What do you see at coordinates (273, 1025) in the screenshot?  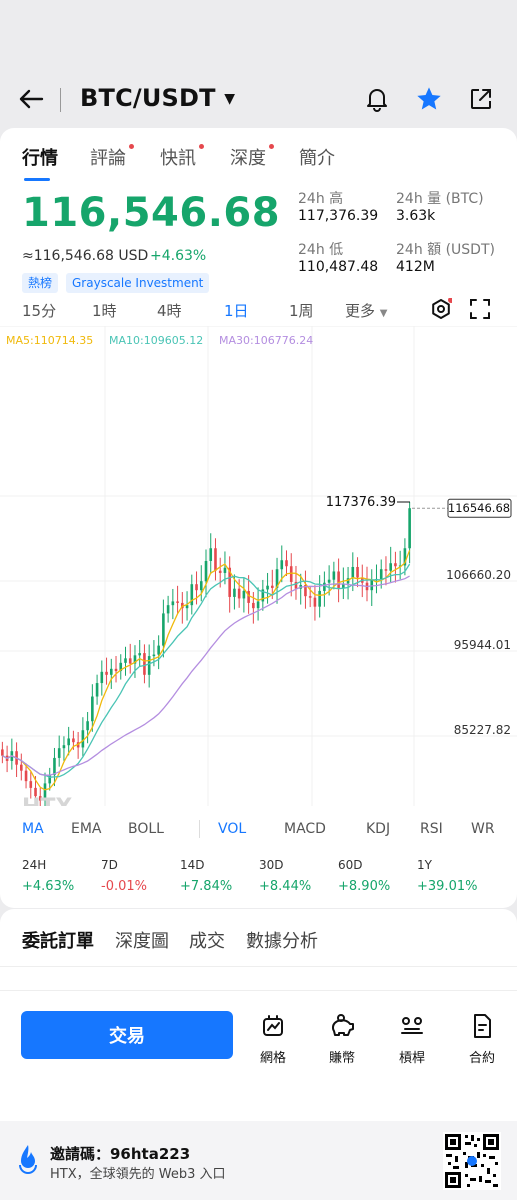 I see `grid-bot-icon` at bounding box center [273, 1025].